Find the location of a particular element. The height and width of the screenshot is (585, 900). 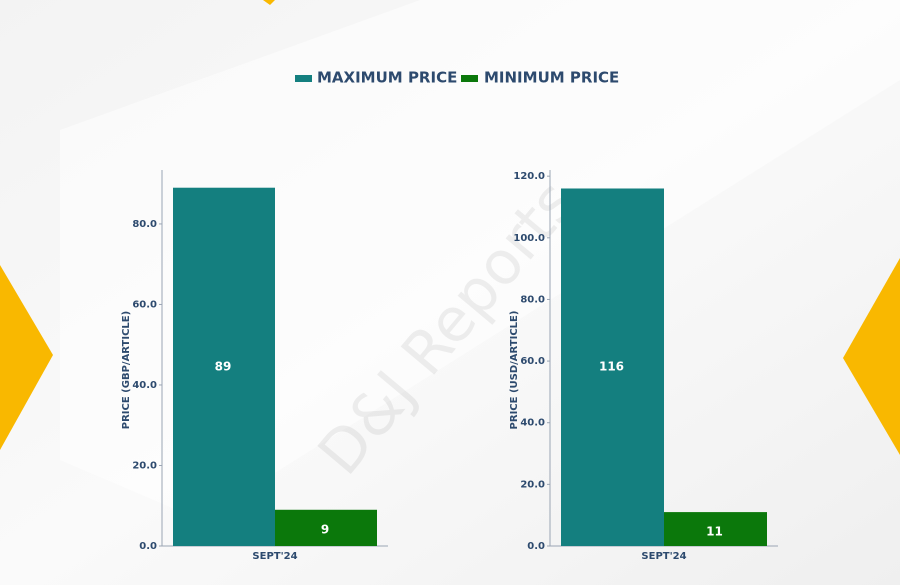

y-tick-label: 100.0 is located at coordinates (529, 238).